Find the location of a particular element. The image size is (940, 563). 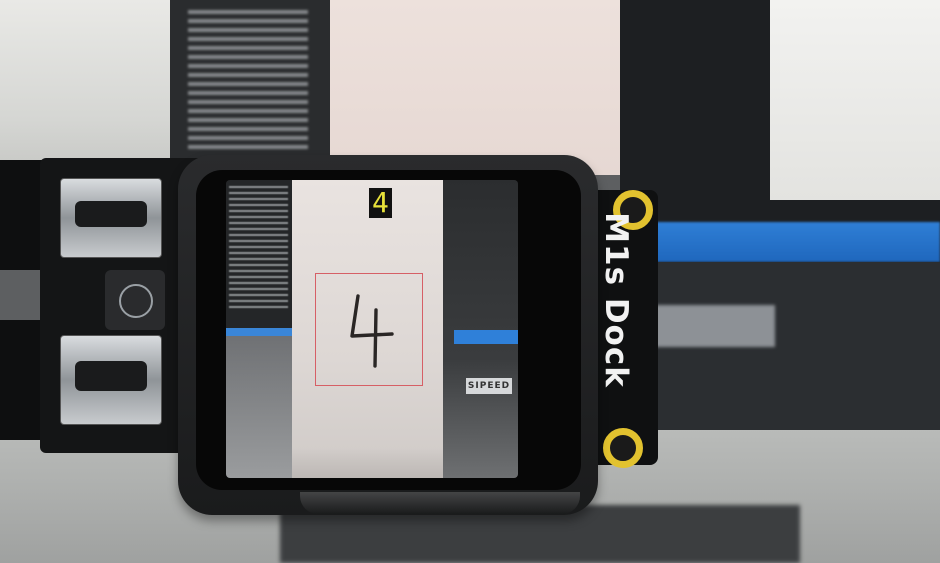

button-ring-icon is located at coordinates (136, 301).